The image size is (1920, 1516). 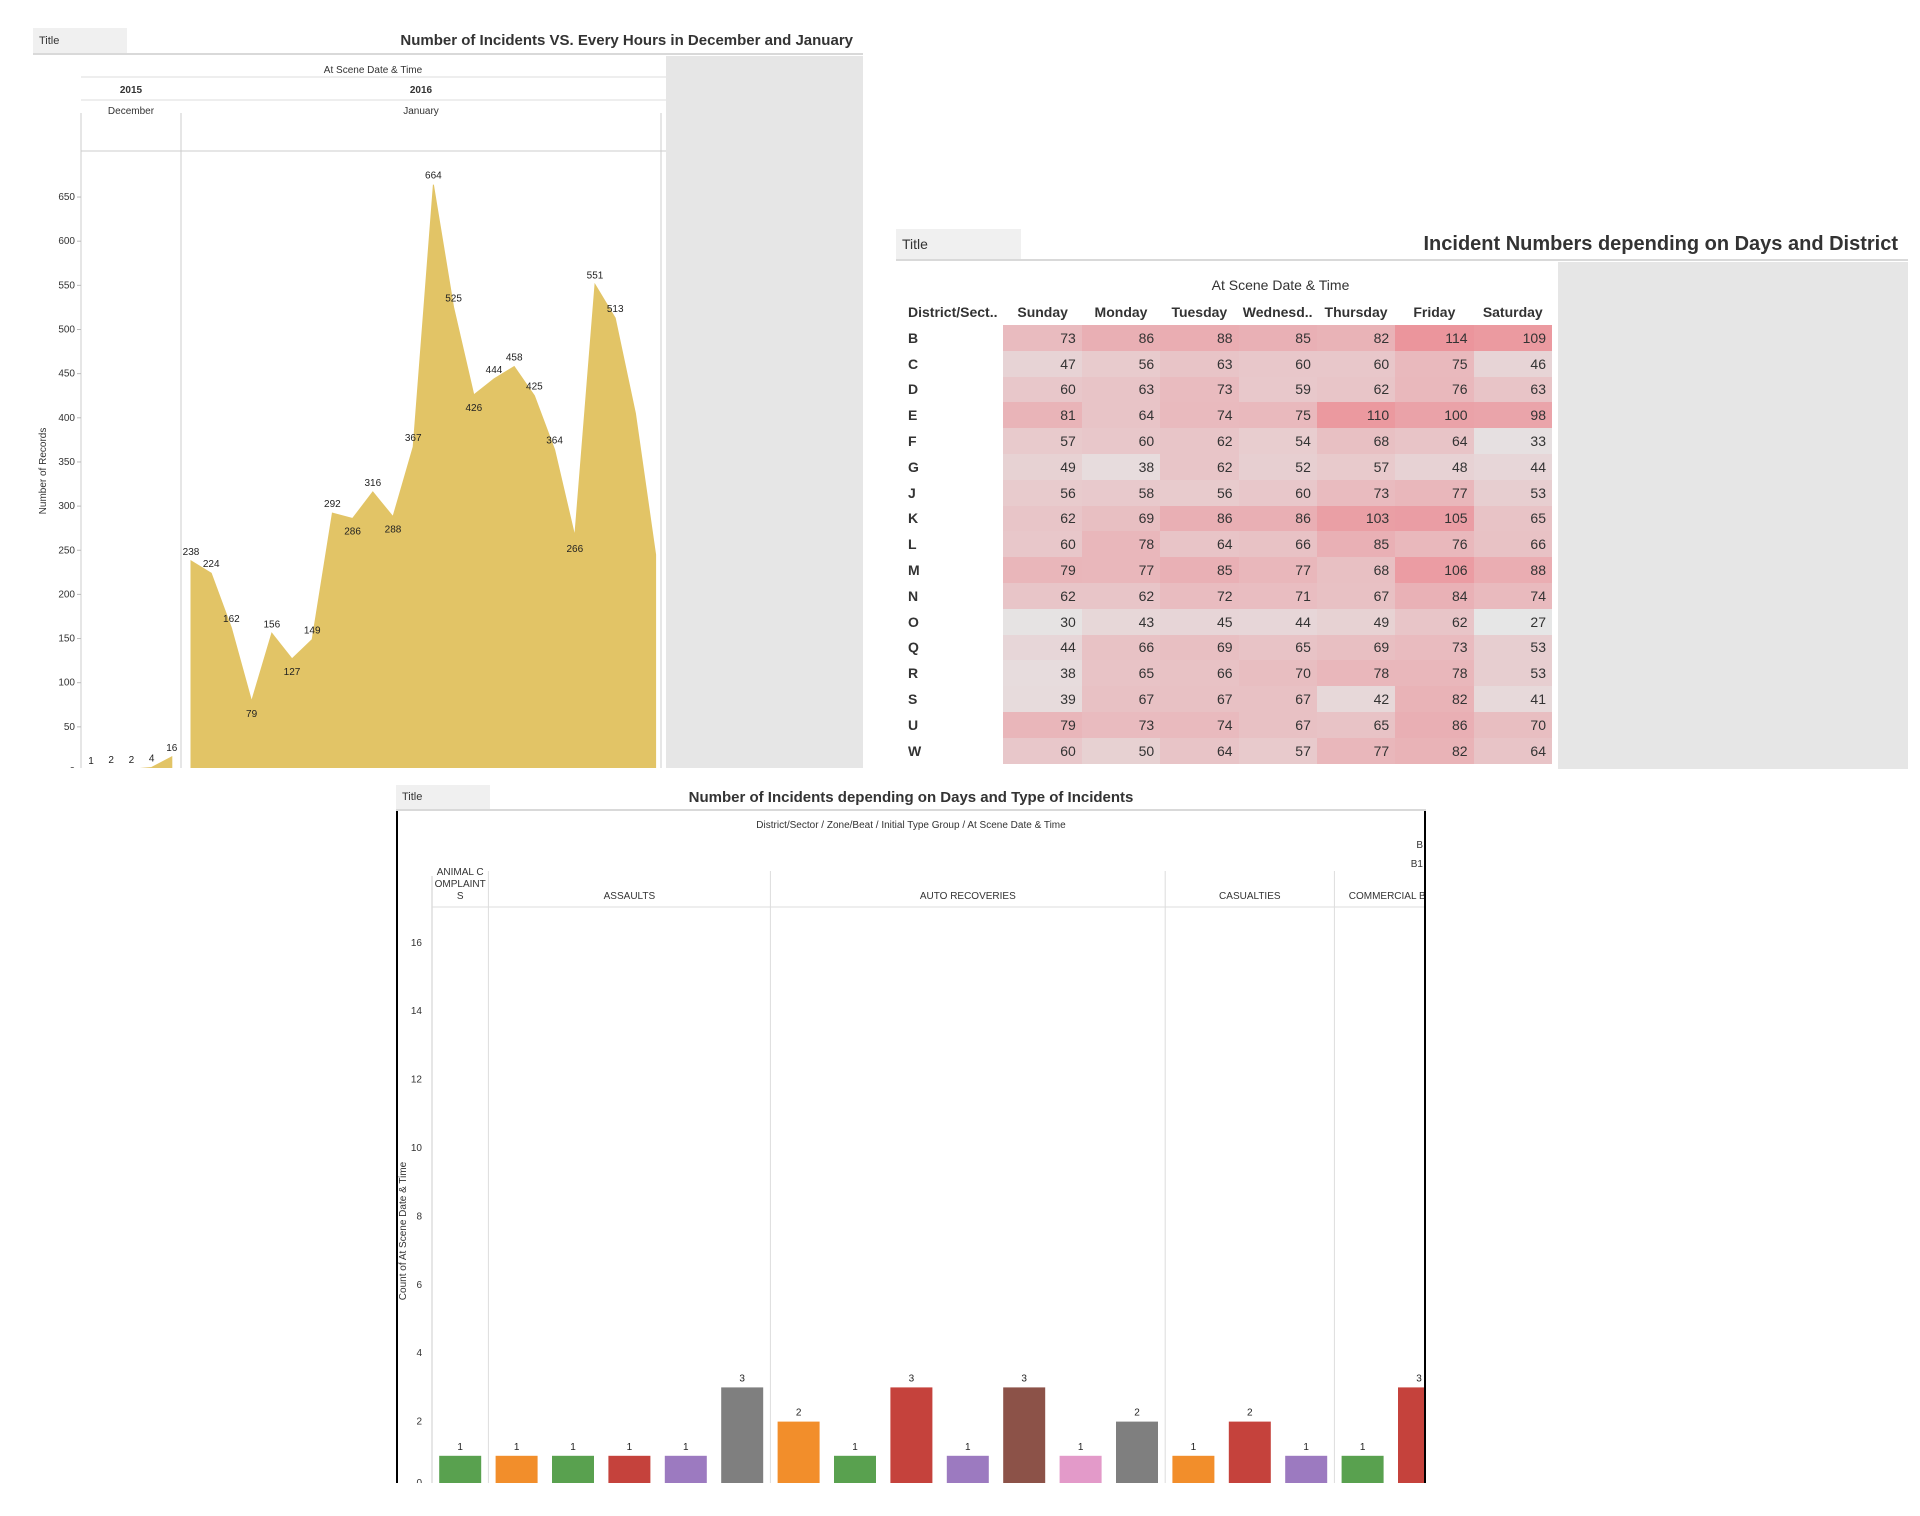 What do you see at coordinates (1277, 466) in the screenshot?
I see `heatmap-cell: 52` at bounding box center [1277, 466].